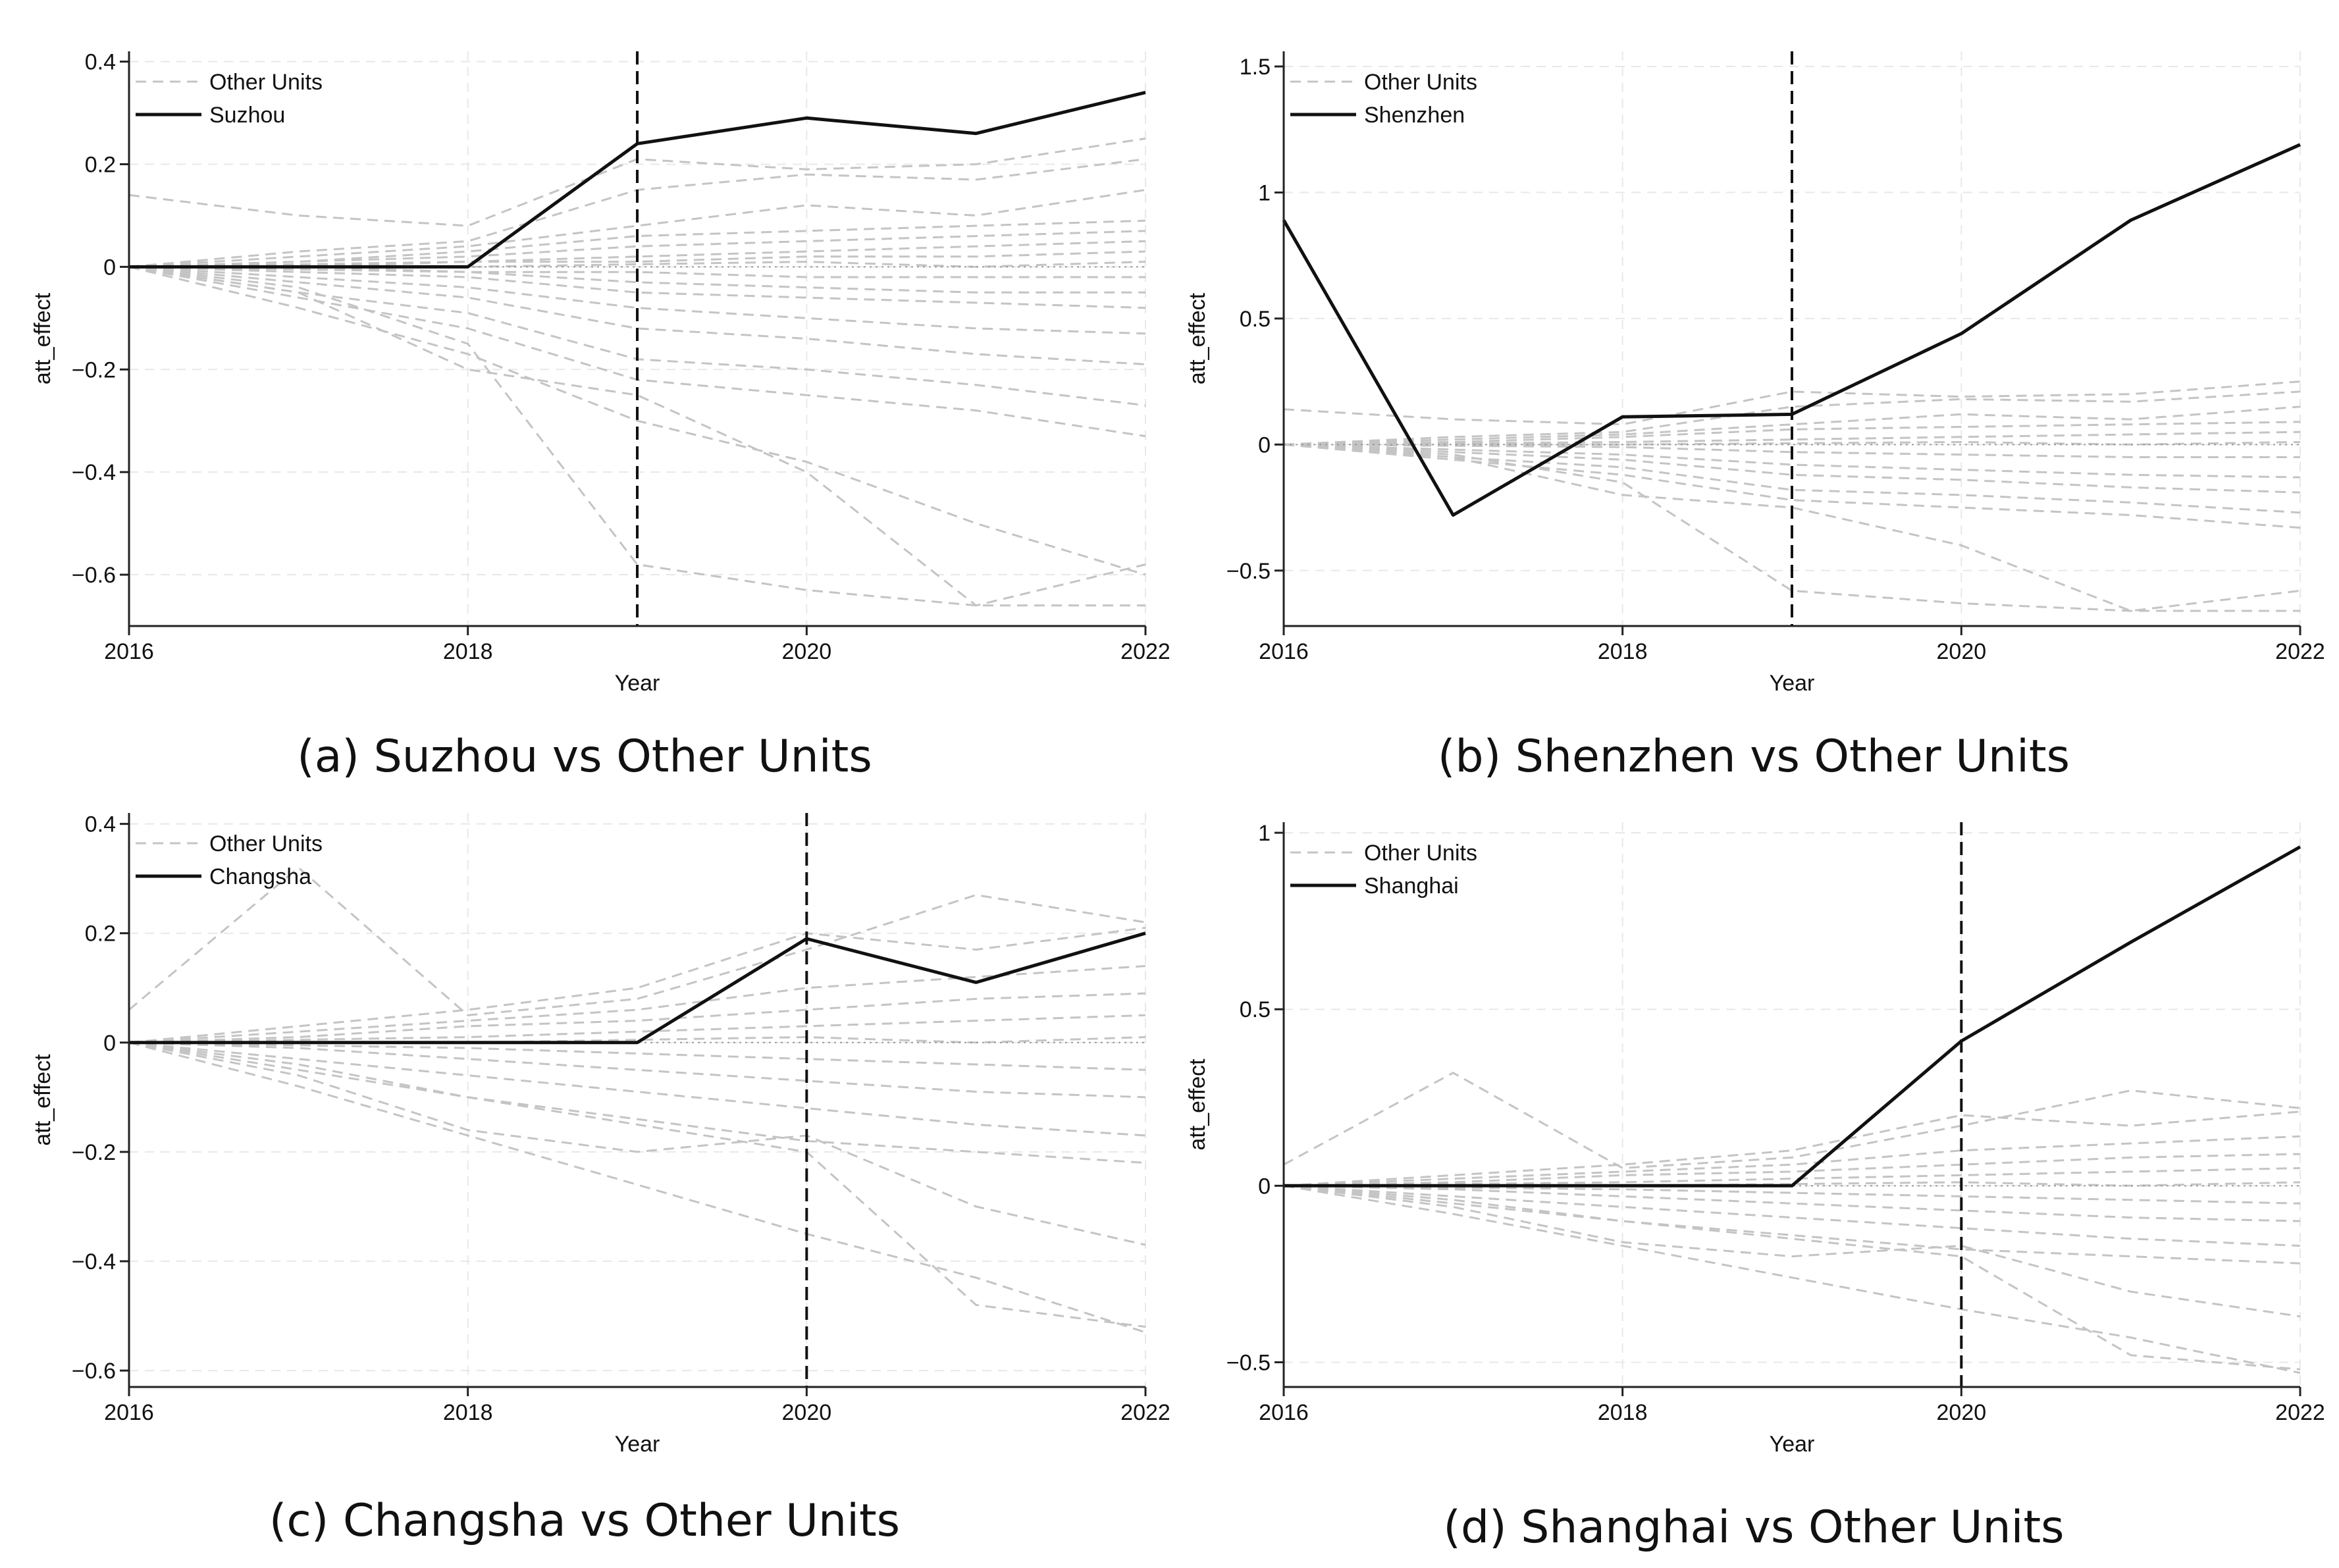 The image size is (2339, 1568). I want to click on caption-changsha: (c) Changsha vs Other Units, so click(585, 1521).